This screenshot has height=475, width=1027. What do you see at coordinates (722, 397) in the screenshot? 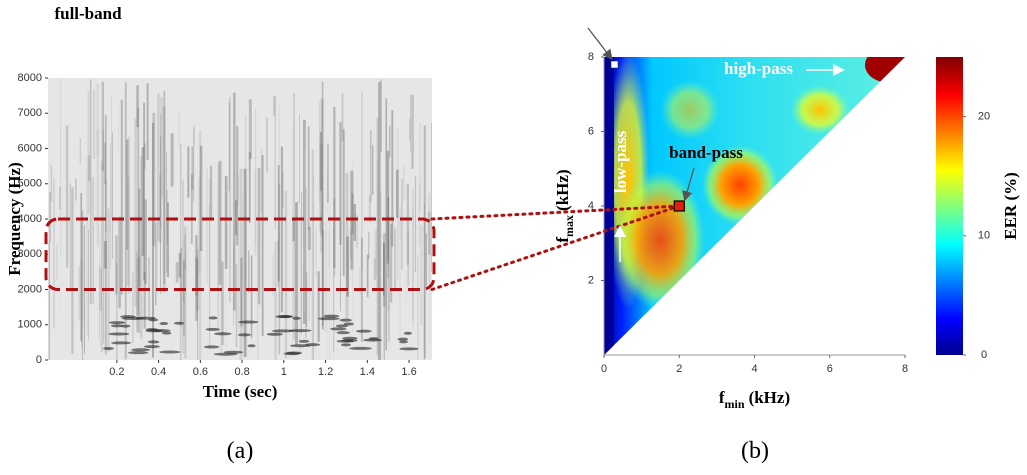
I see `label-base: f` at bounding box center [722, 397].